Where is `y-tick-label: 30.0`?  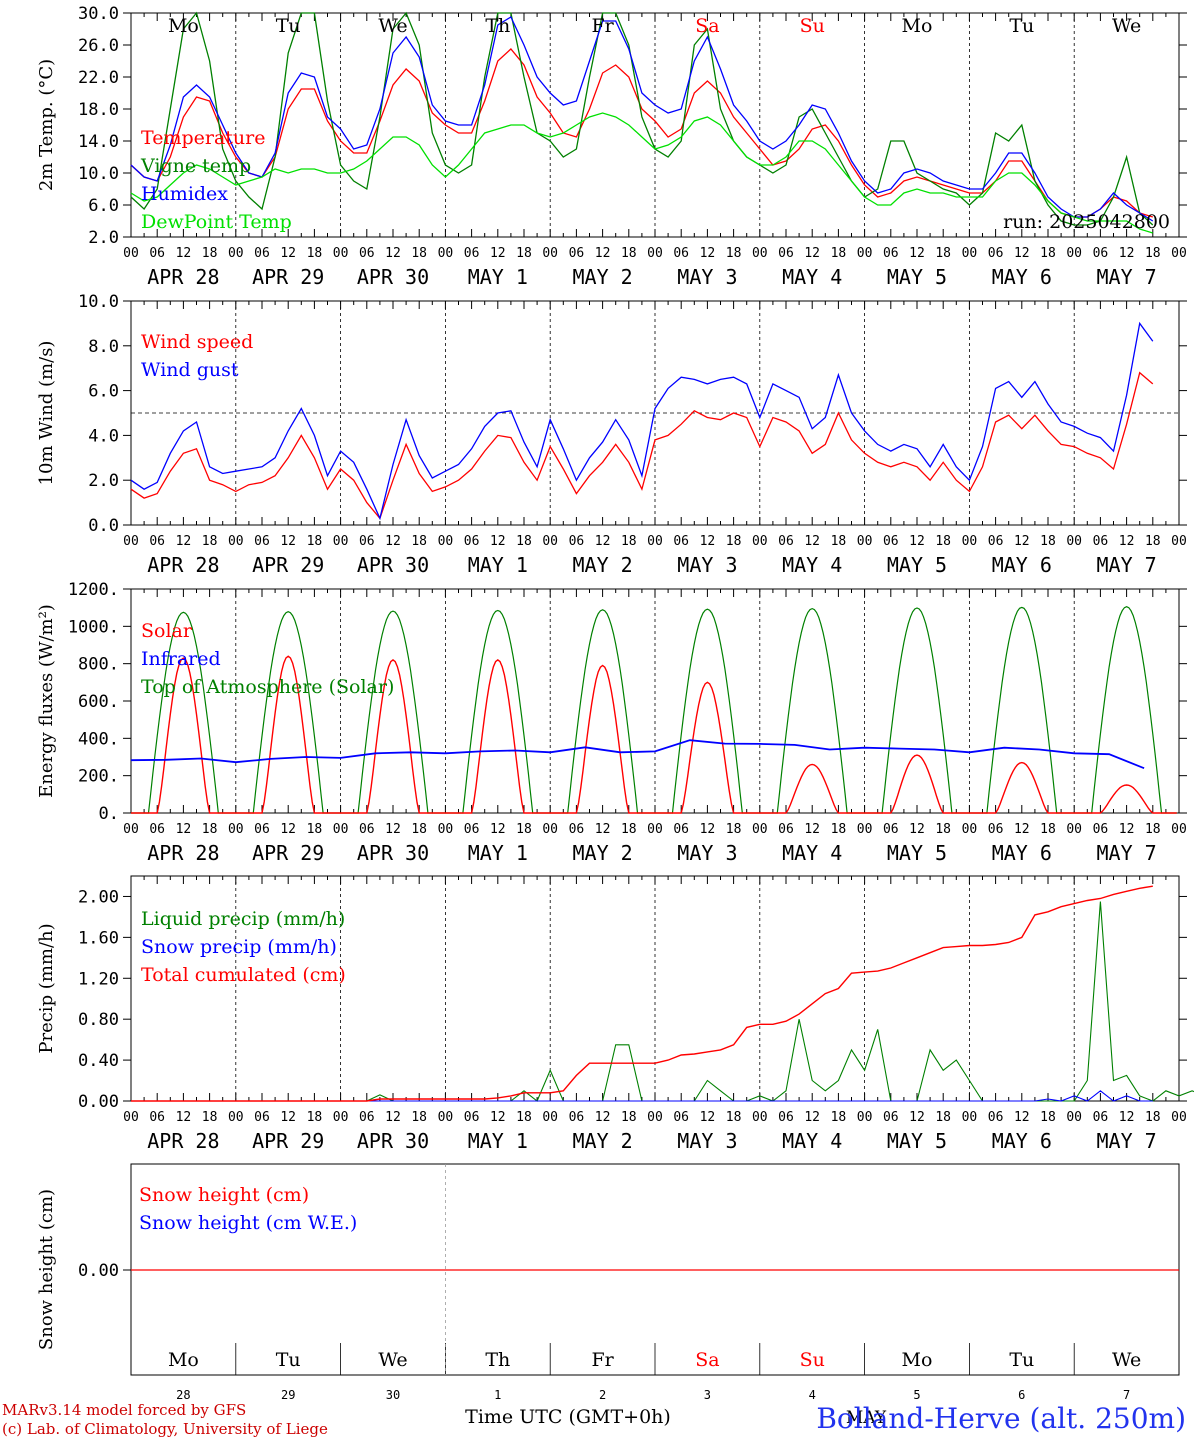
y-tick-label: 30.0 is located at coordinates (98, 14).